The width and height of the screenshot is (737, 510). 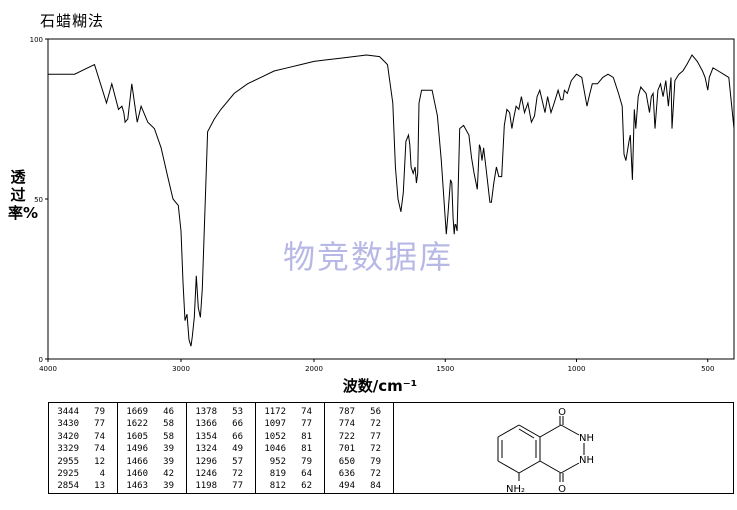 What do you see at coordinates (376, 366) in the screenshot?
I see `x-axis-ticks: 4000 3000 2000 1500 1000 500` at bounding box center [376, 366].